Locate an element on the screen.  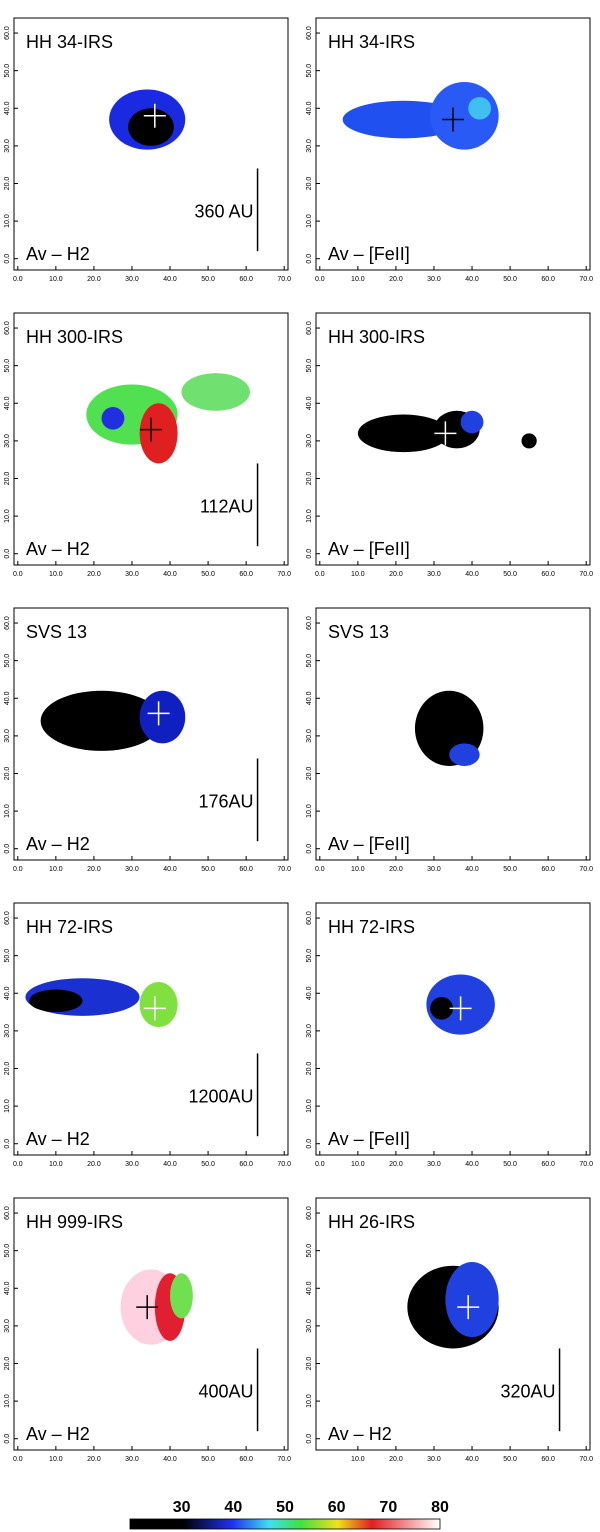
colorbar-label: 60 is located at coordinates (337, 1507).